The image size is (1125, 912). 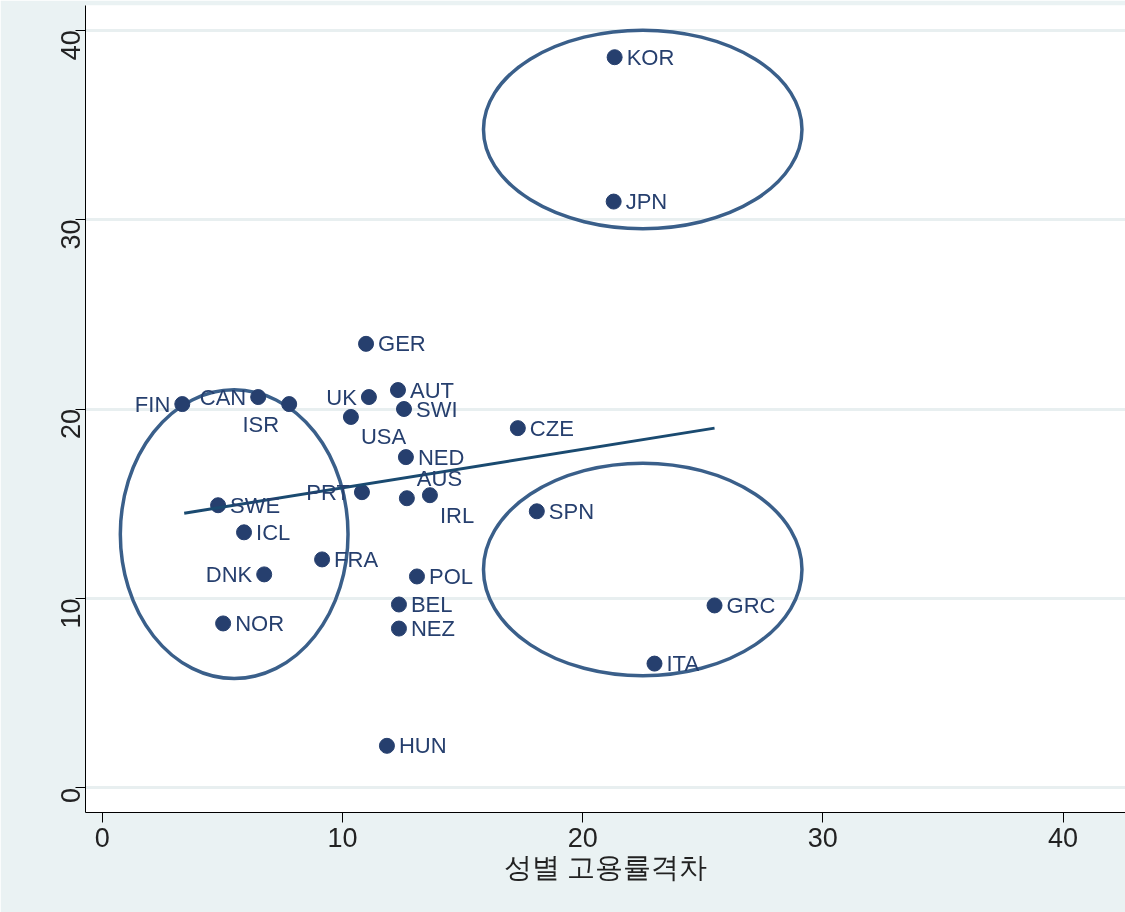 What do you see at coordinates (342, 397) in the screenshot?
I see `annotation: UK` at bounding box center [342, 397].